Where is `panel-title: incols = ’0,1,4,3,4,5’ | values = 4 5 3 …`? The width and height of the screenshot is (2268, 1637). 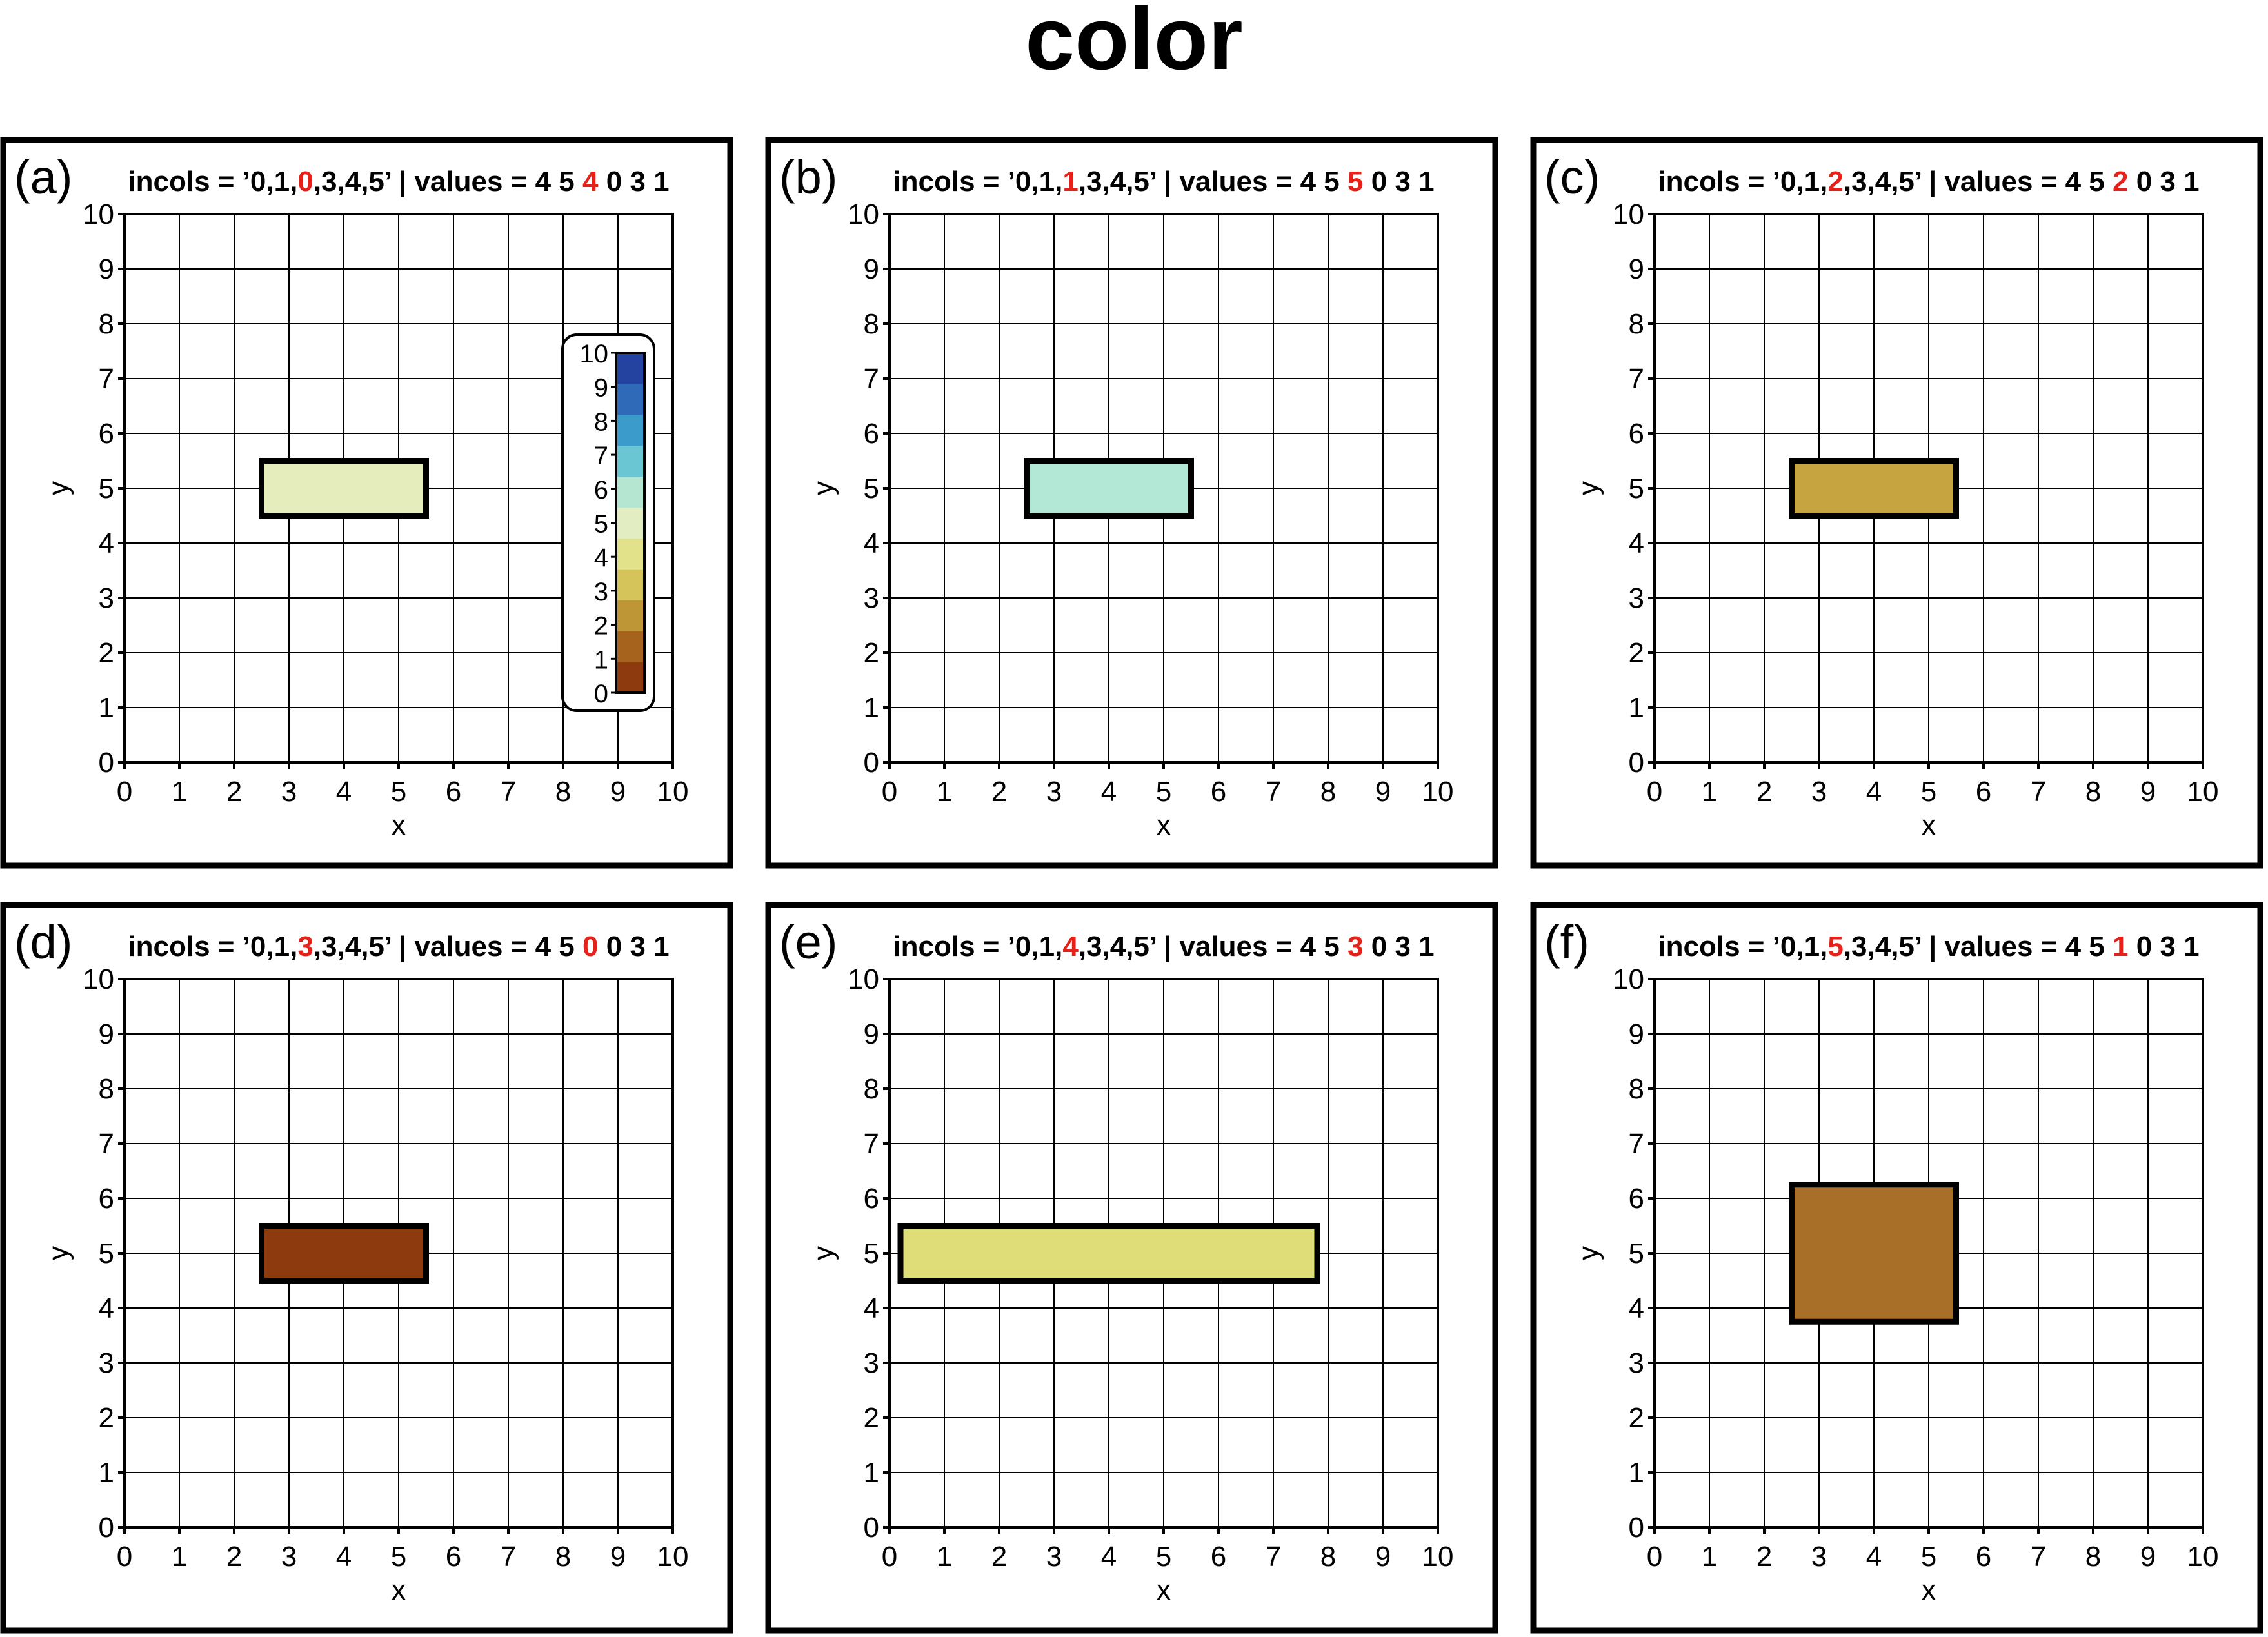 panel-title: incols = ’0,1,4,3,4,5’ | values = 4 5 3 … is located at coordinates (1163, 947).